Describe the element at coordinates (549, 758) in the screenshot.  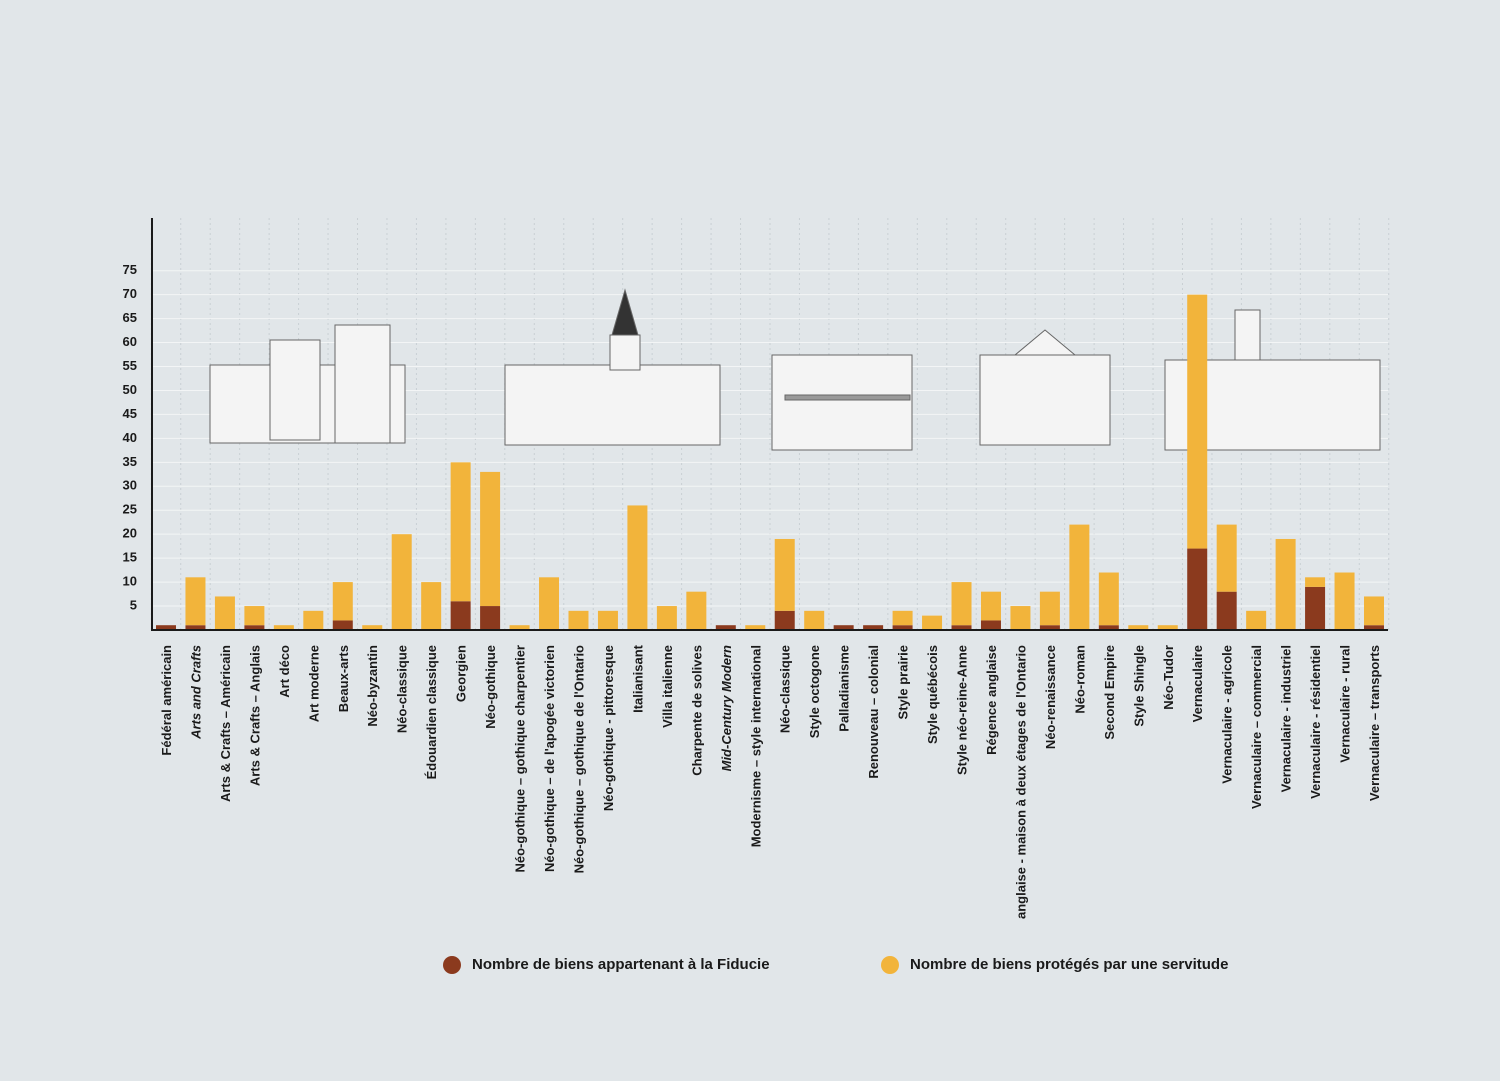
I see `x-tick-label: Néo-gothique – de l'apogée victorien` at that location.